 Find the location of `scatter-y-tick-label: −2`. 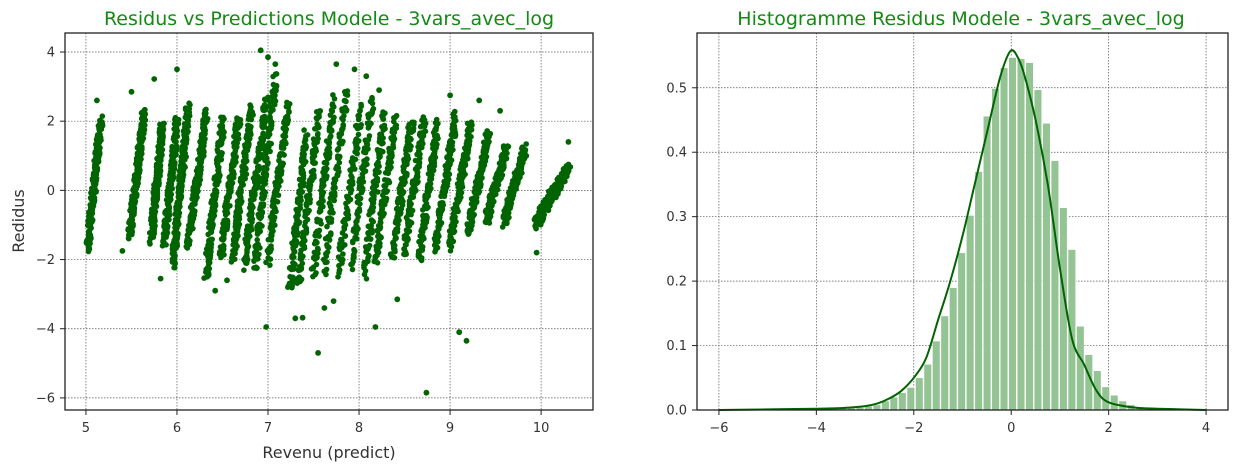

scatter-y-tick-label: −2 is located at coordinates (45, 260).